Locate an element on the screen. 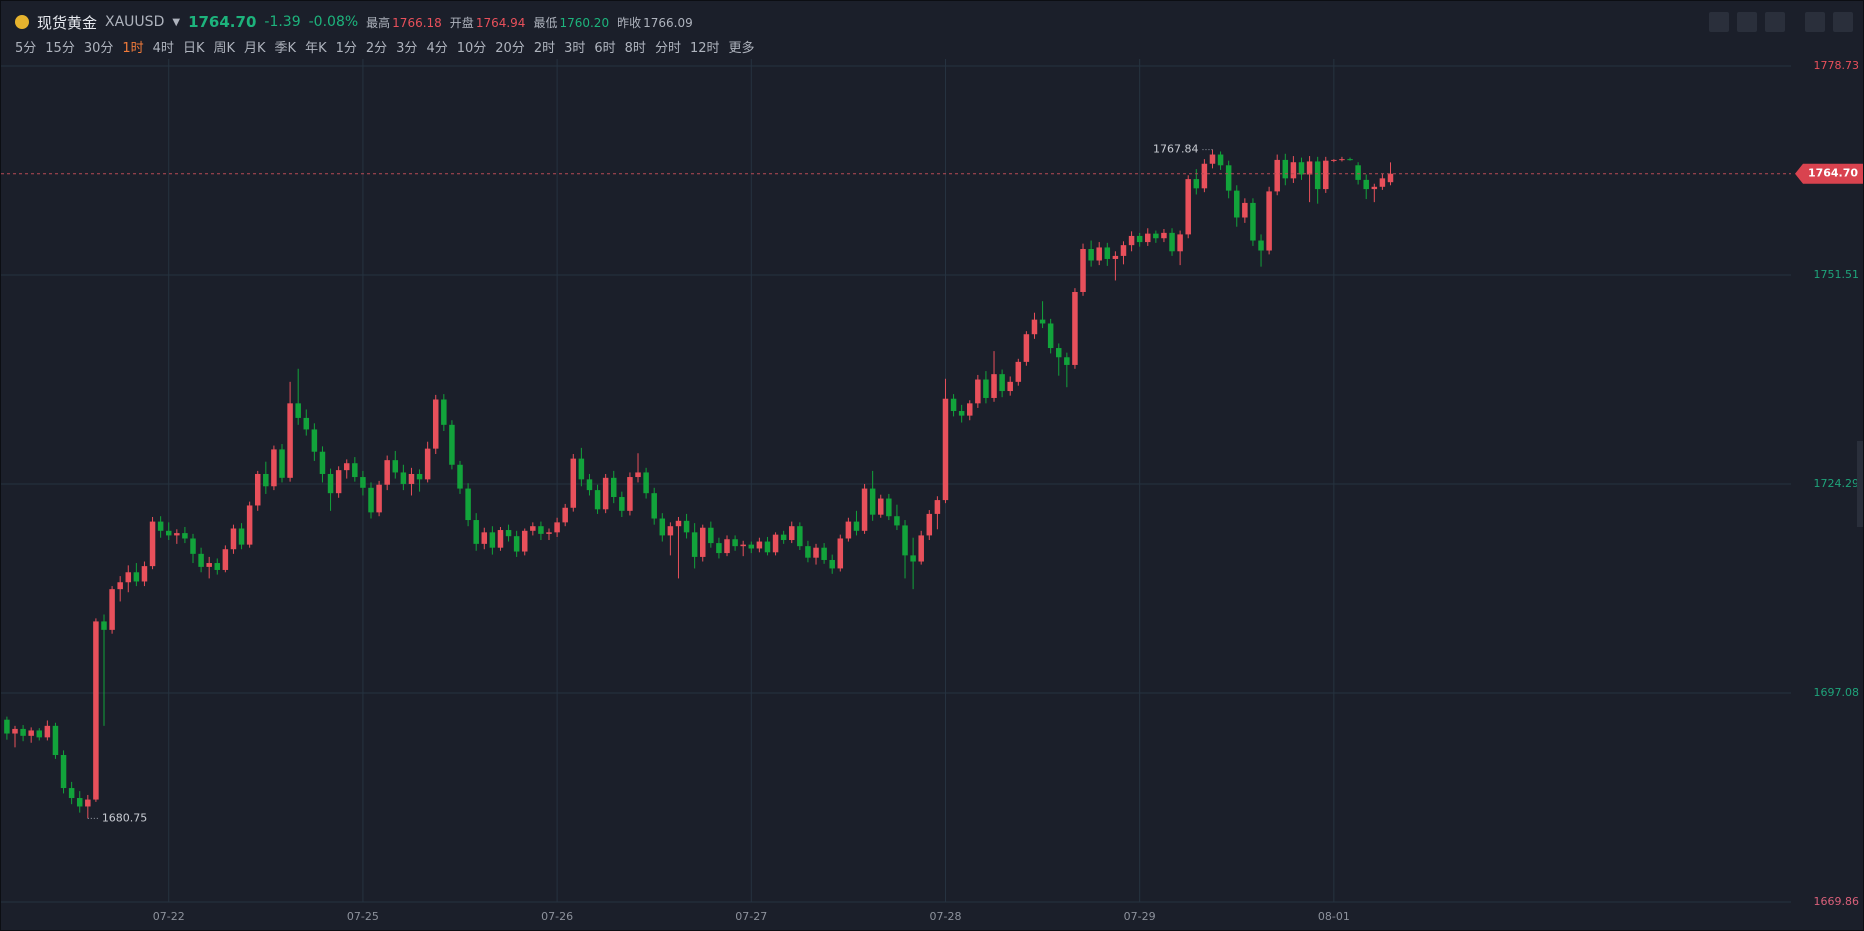 This screenshot has width=1864, height=931. stat-value: 1766.09 is located at coordinates (668, 22).